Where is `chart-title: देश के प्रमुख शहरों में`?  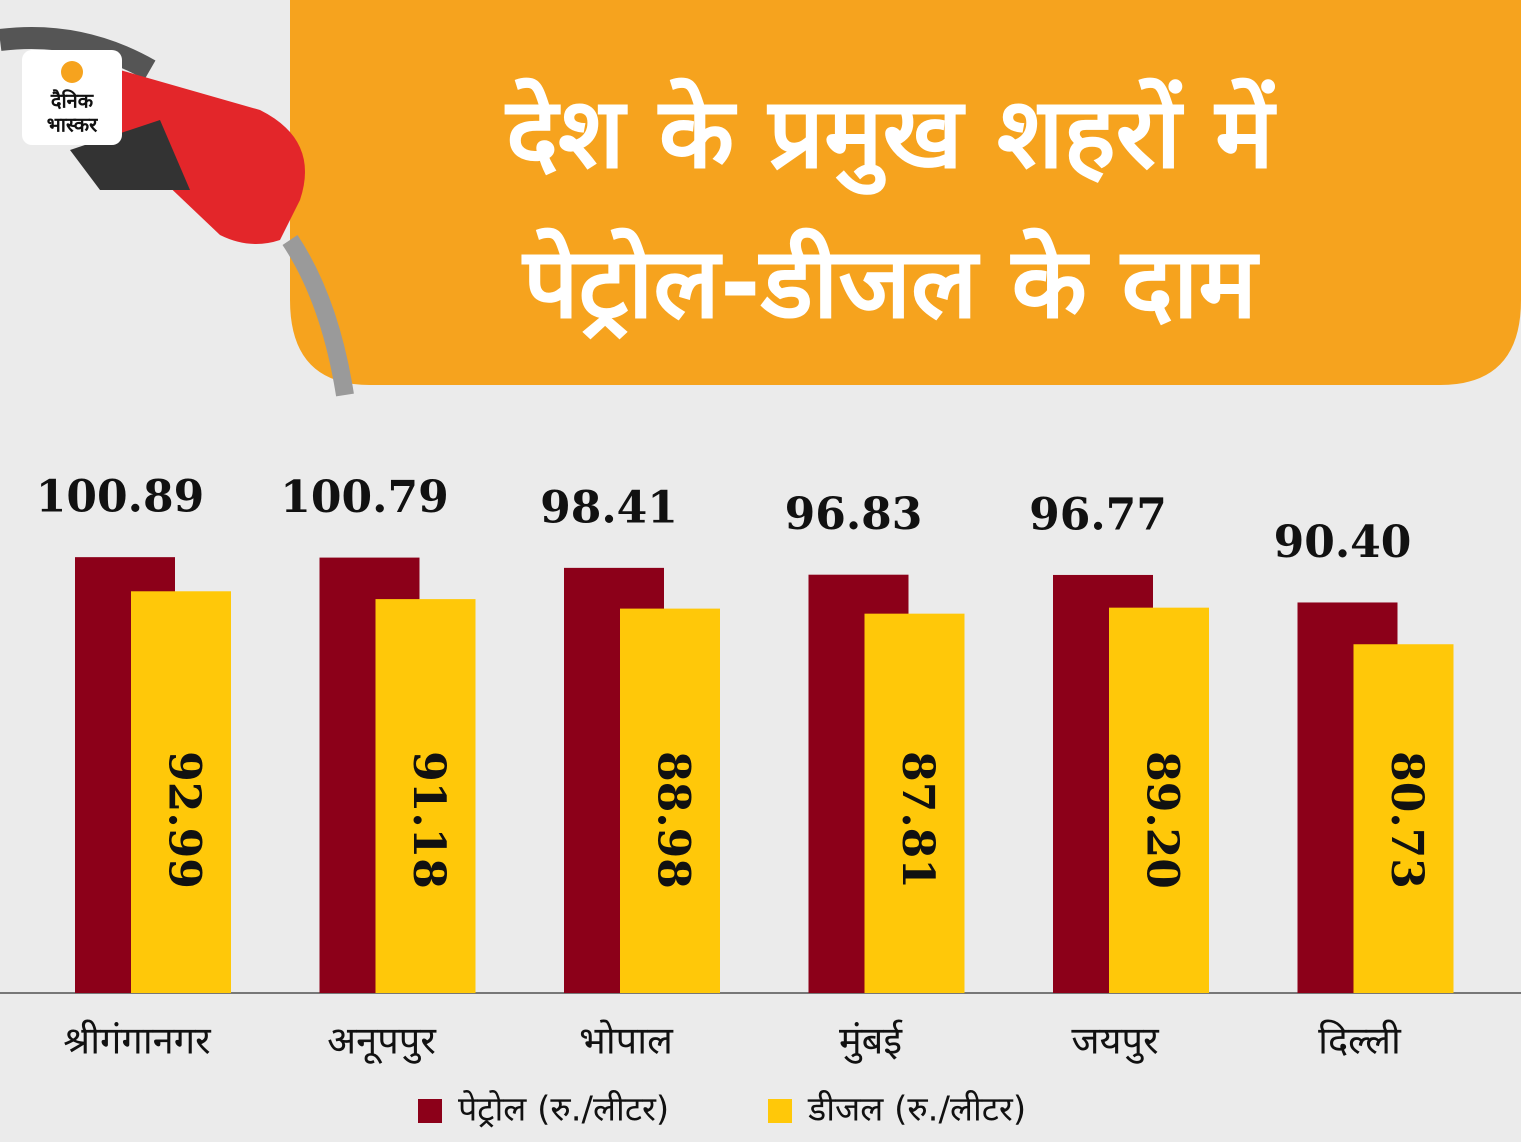
chart-title: देश के प्रमुख शहरों में is located at coordinates (890, 136).